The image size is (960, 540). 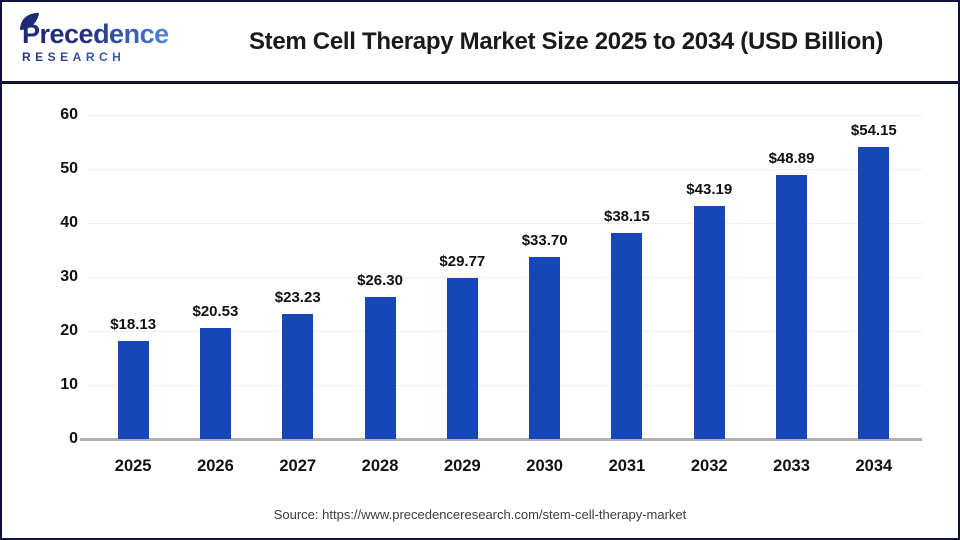 What do you see at coordinates (69, 168) in the screenshot?
I see `y-axis-tick-label: 50` at bounding box center [69, 168].